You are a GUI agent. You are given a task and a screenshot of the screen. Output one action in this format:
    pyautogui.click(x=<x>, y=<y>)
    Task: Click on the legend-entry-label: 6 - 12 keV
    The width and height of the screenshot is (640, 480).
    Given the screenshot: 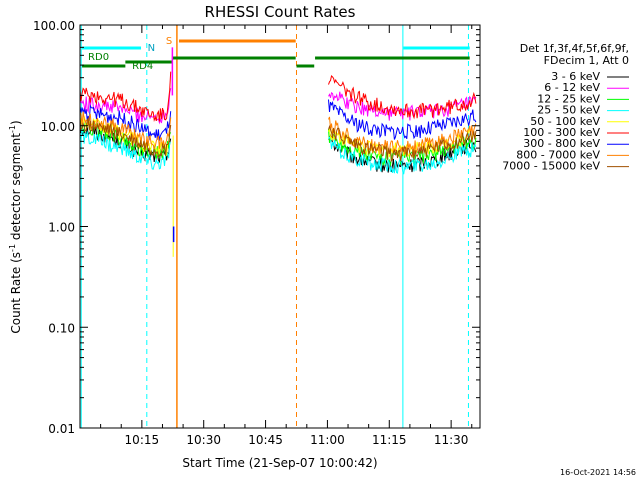 What is the action you would take?
    pyautogui.click(x=572, y=87)
    